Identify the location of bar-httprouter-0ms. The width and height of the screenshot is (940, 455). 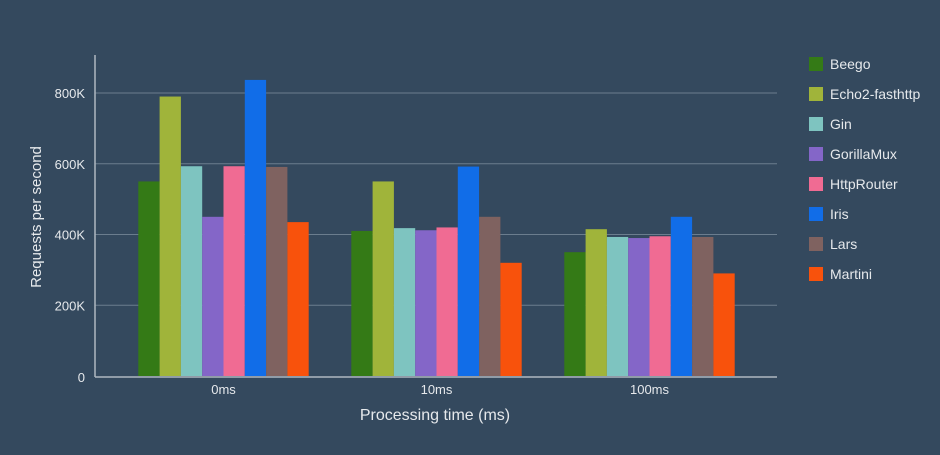
(234, 271).